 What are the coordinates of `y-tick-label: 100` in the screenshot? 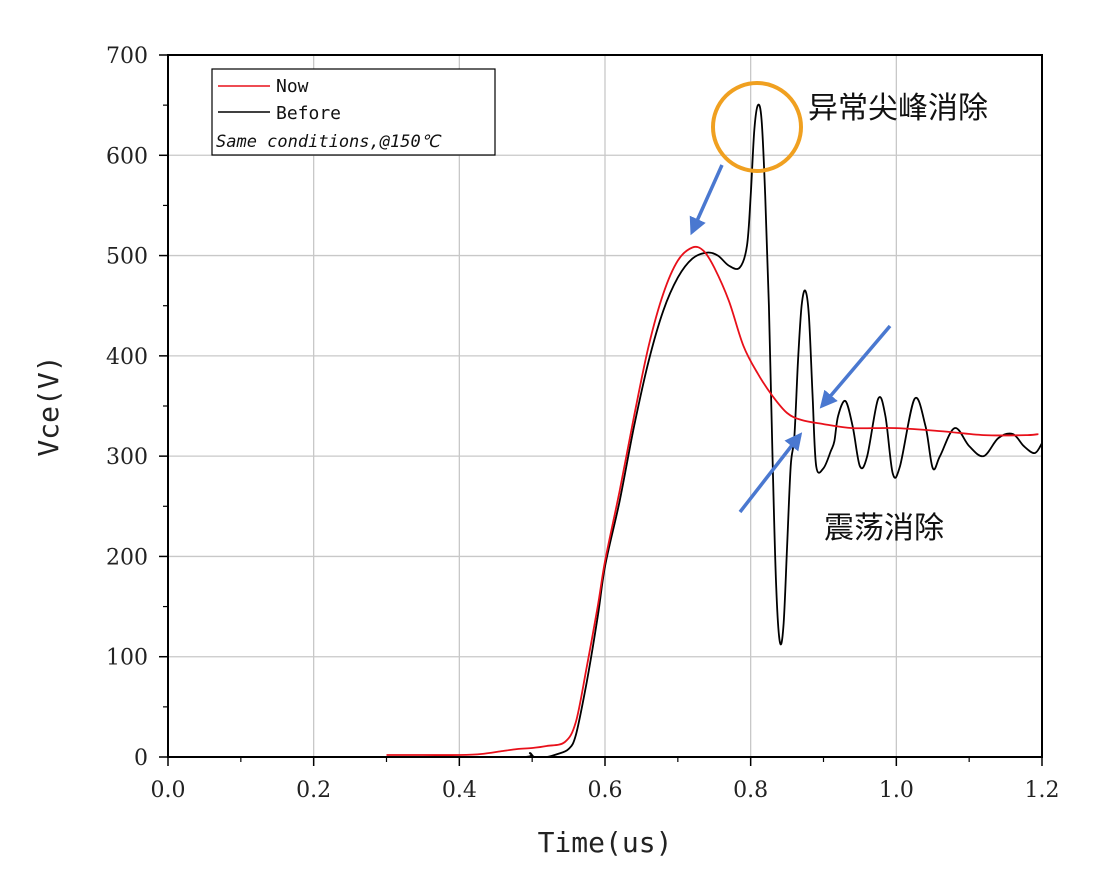 It's located at (127, 658).